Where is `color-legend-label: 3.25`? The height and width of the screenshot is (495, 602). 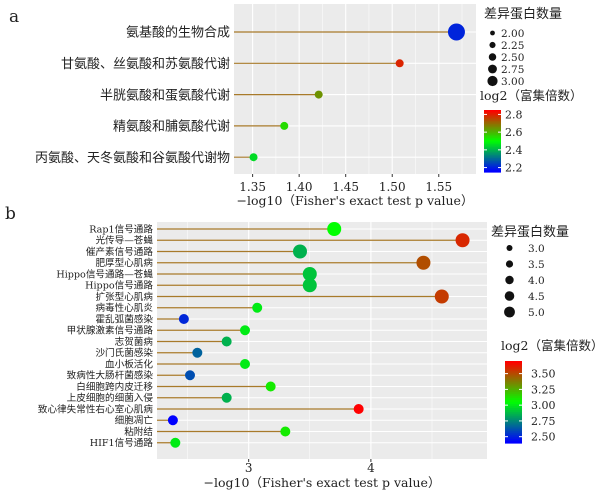
color-legend-label: 3.25 is located at coordinates (543, 389).